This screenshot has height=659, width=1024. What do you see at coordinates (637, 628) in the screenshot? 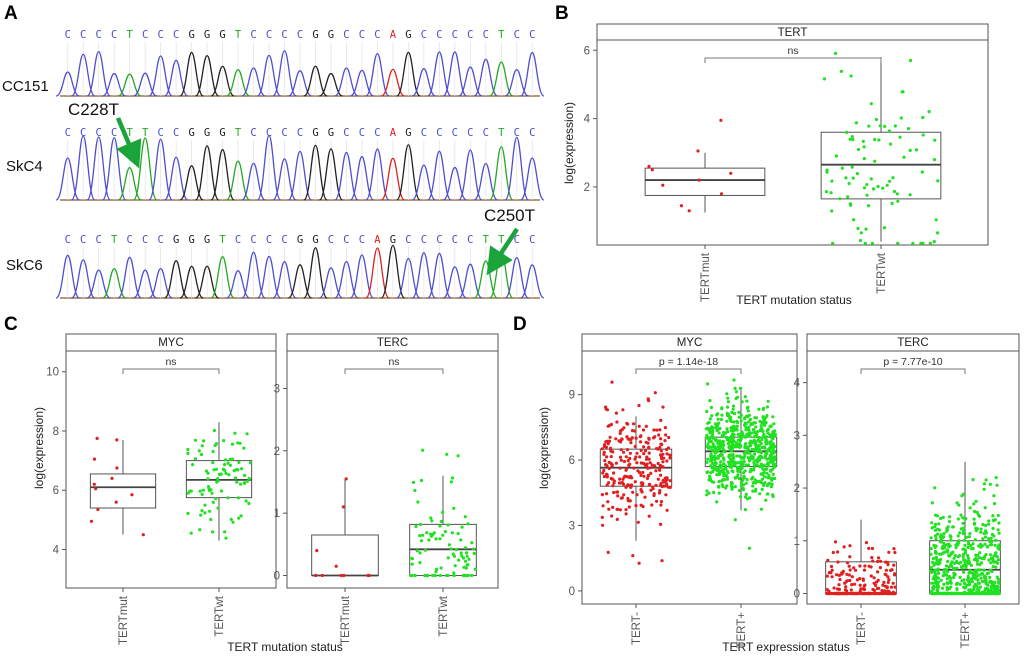
I see `x-tick-label: TERT-` at bounding box center [637, 628].